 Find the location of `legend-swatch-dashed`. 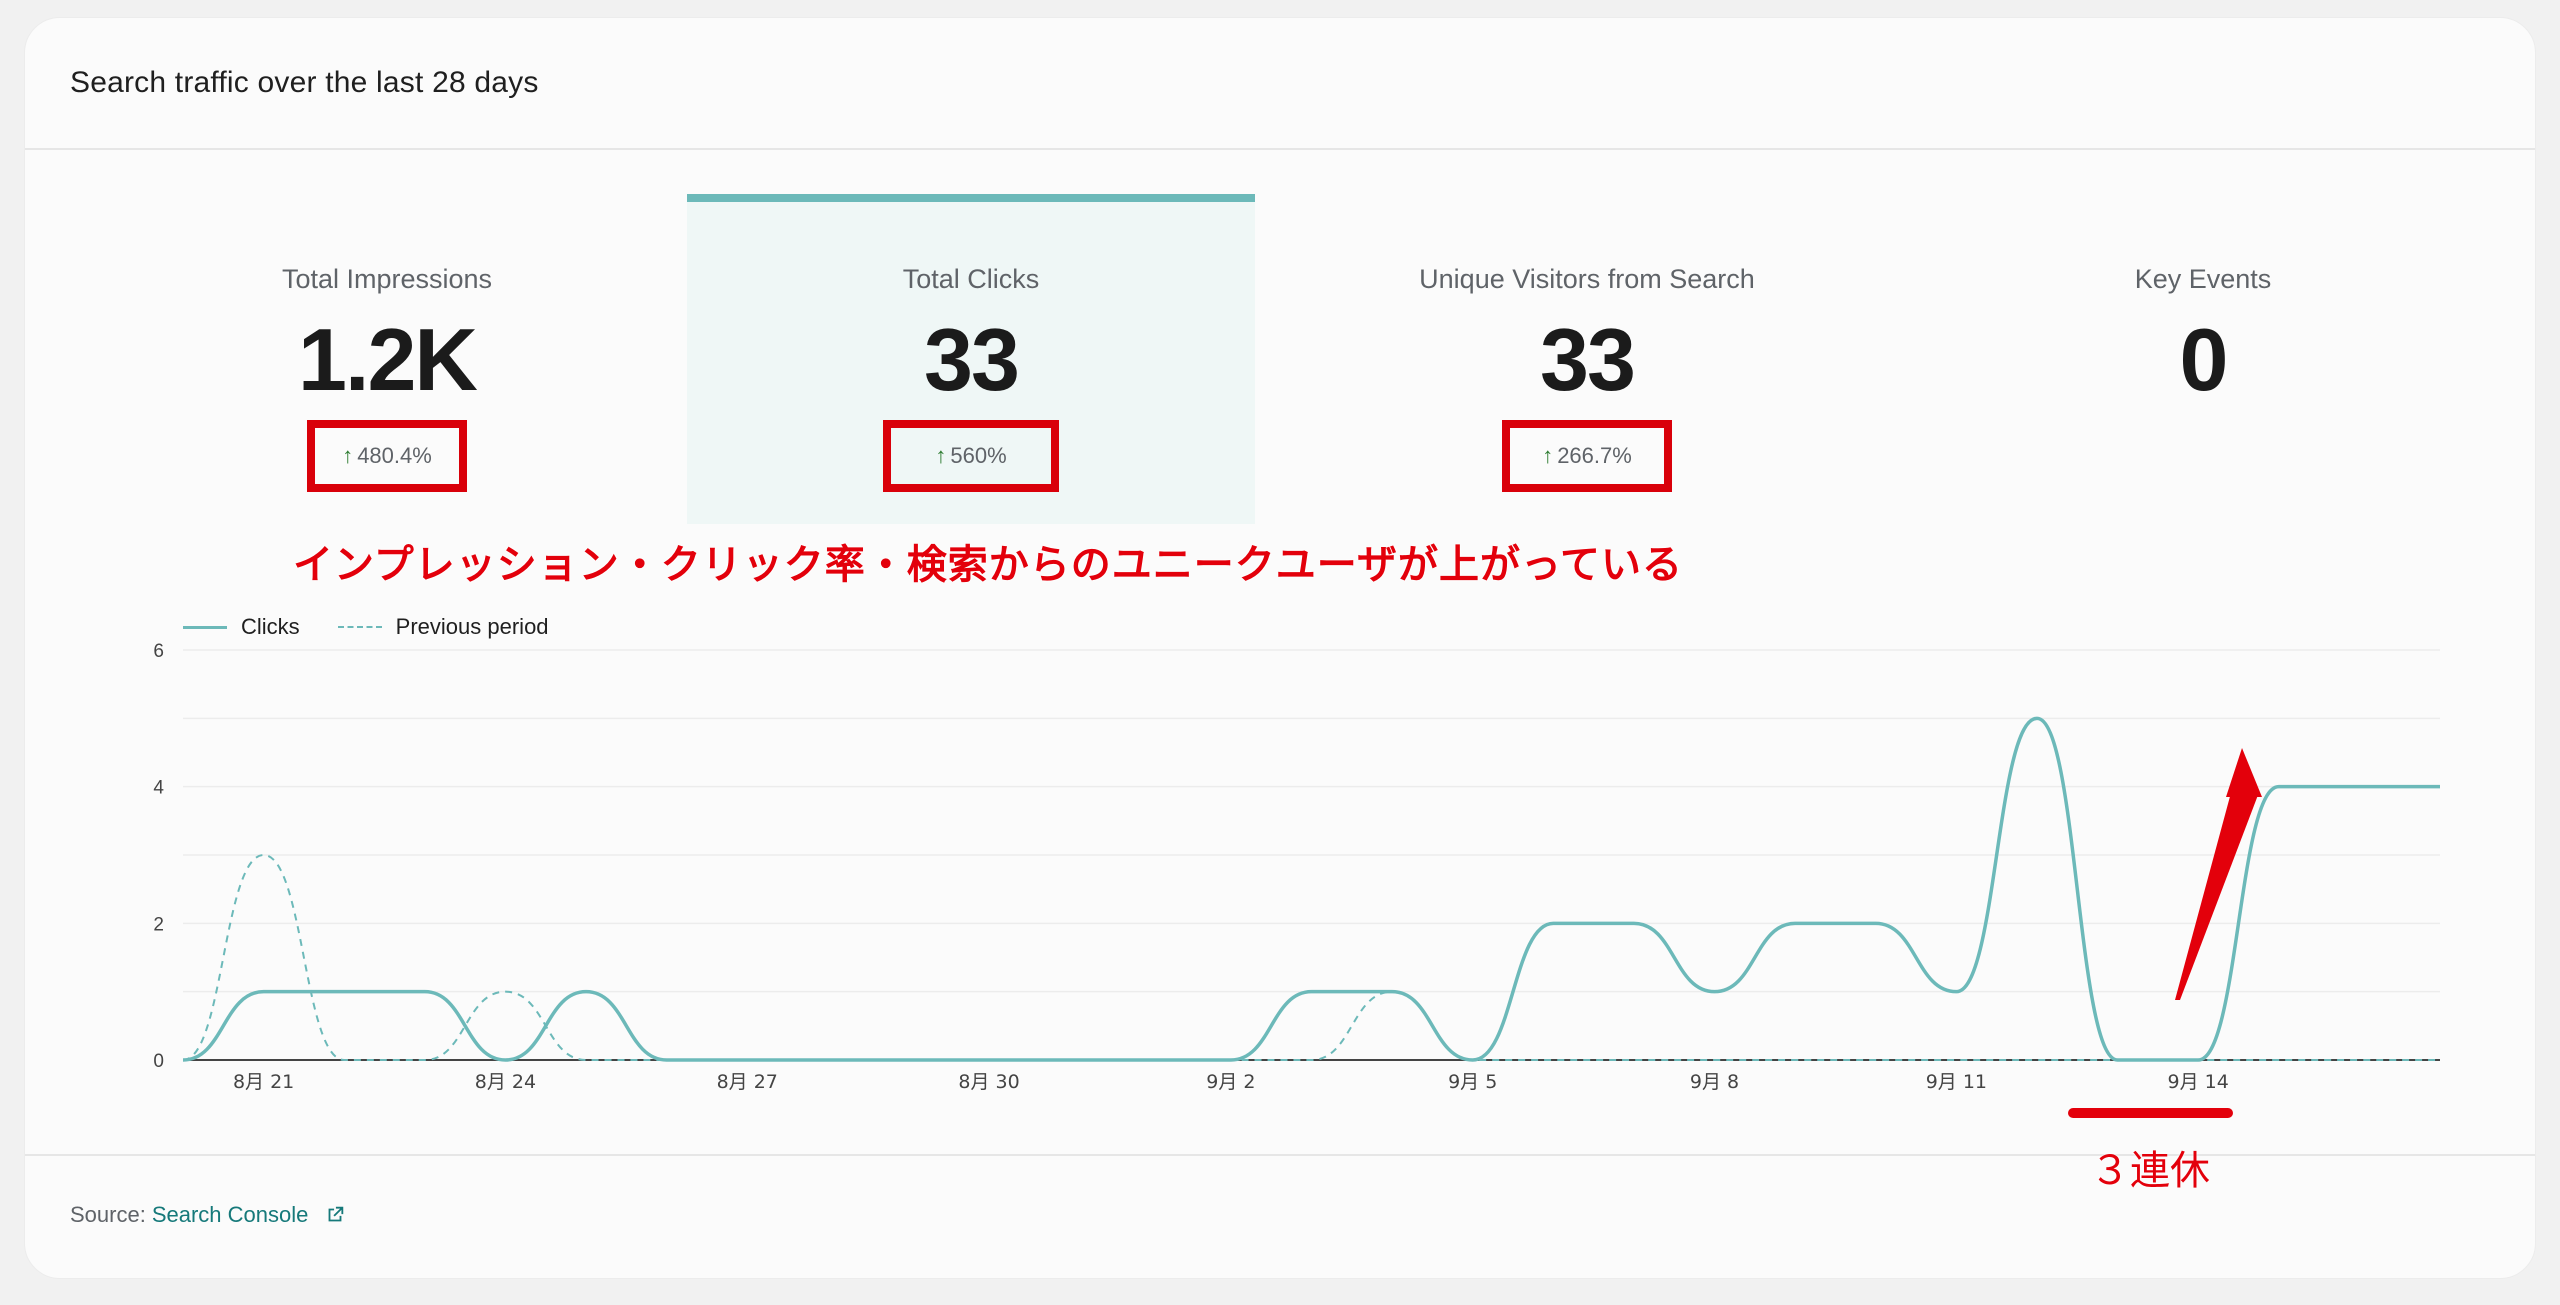

legend-swatch-dashed is located at coordinates (359, 627).